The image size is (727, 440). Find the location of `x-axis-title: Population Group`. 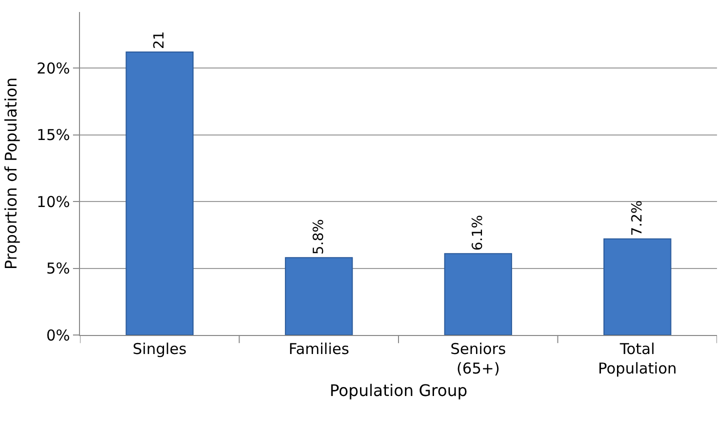

x-axis-title: Population Group is located at coordinates (399, 390).